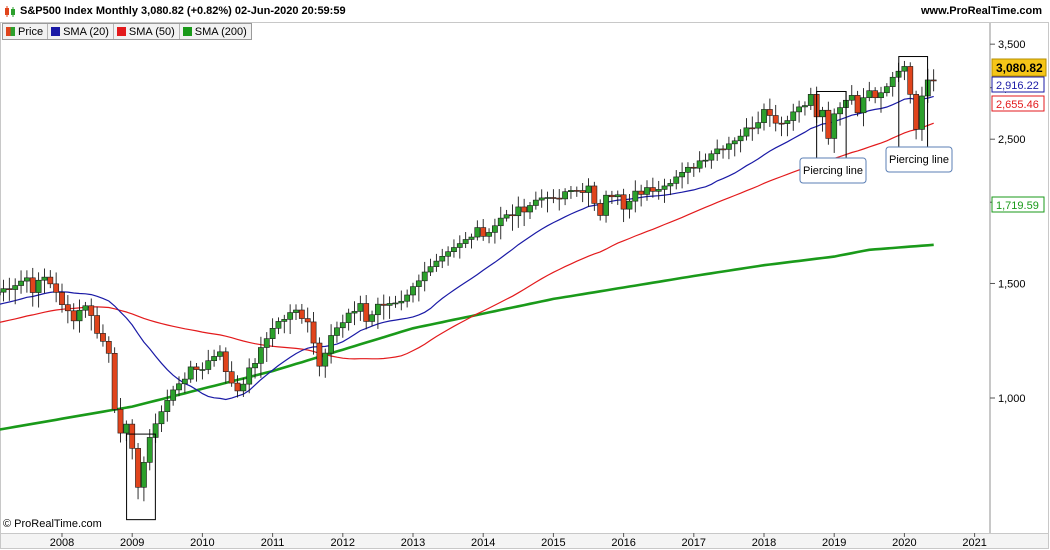  Describe the element at coordinates (132, 543) in the screenshot. I see `x-tick-label: 2009` at that location.